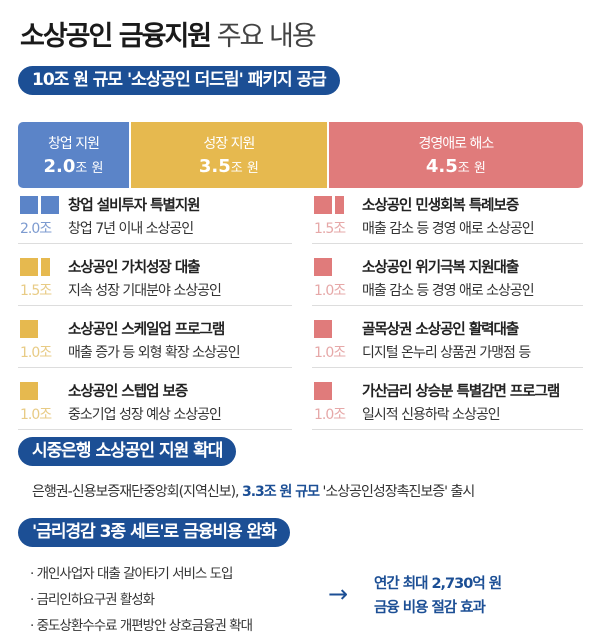 This screenshot has width=600, height=644. What do you see at coordinates (135, 574) in the screenshot?
I see `bullet-text: 개인사업자 대출 갈아타기 서비스 도입` at bounding box center [135, 574].